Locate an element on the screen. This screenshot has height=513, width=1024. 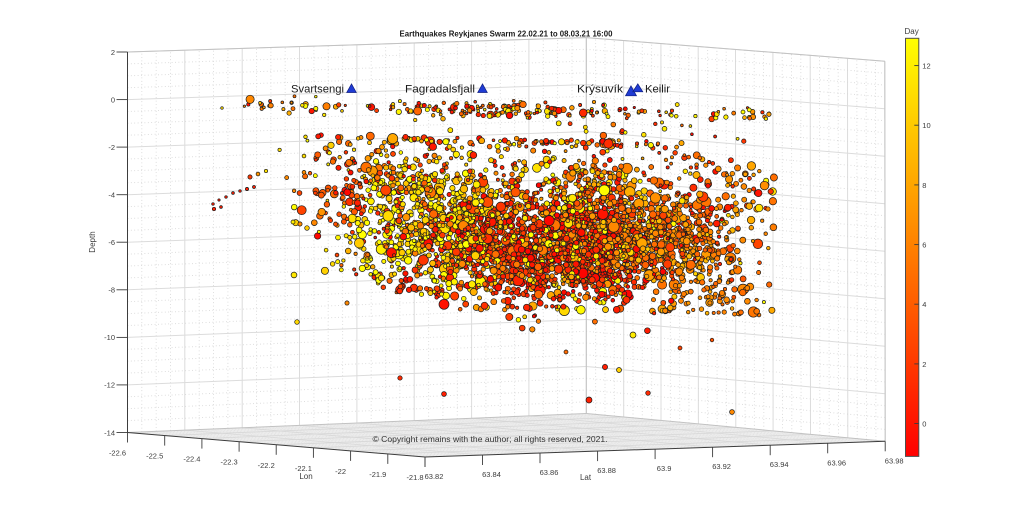
svg-text: 63.88 is located at coordinates (606, 470).